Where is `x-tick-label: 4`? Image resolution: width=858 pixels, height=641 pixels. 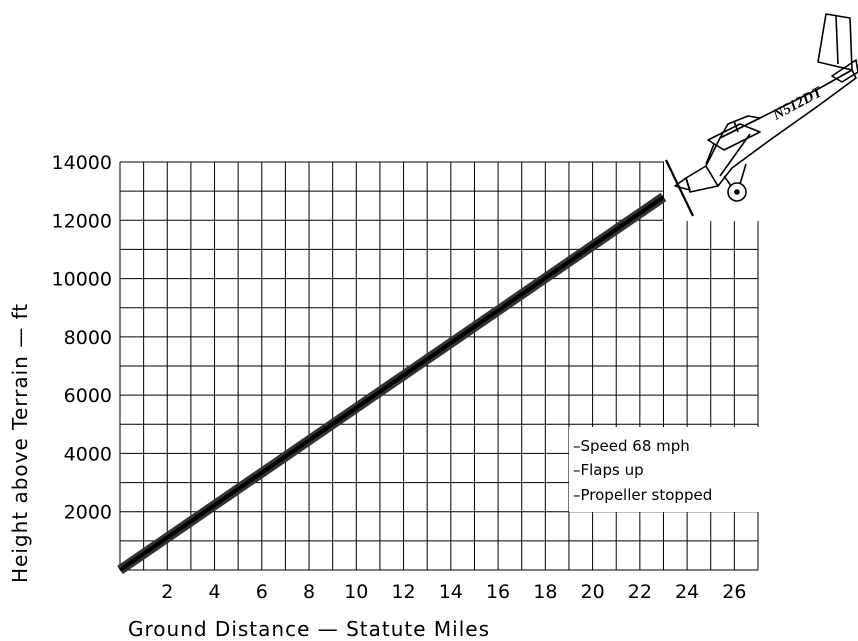 x-tick-label: 4 is located at coordinates (214, 592).